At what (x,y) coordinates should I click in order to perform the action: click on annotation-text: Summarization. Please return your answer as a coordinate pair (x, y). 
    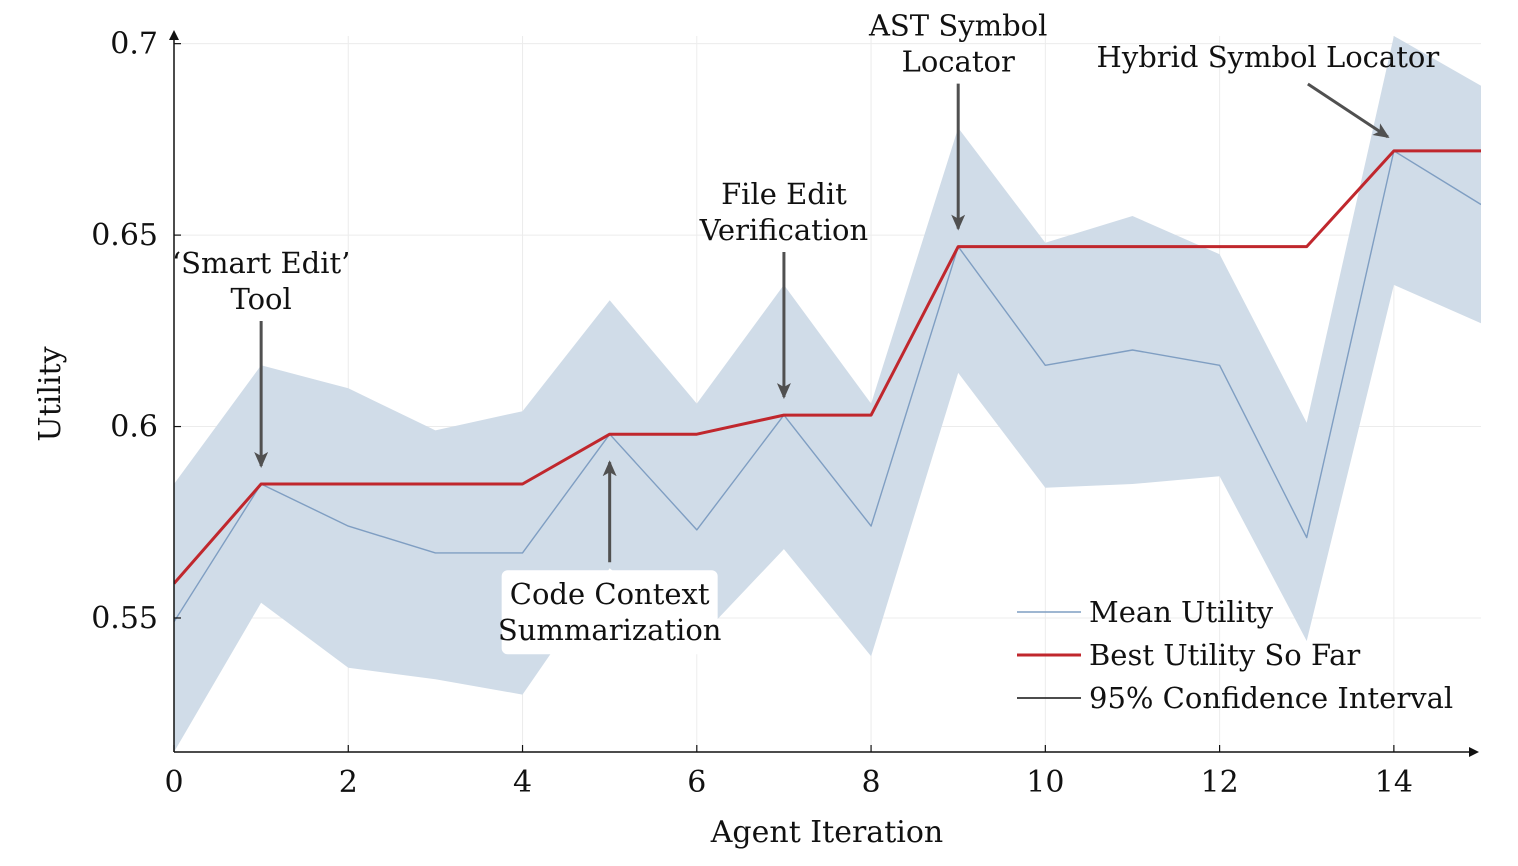
    Looking at the image, I should click on (610, 630).